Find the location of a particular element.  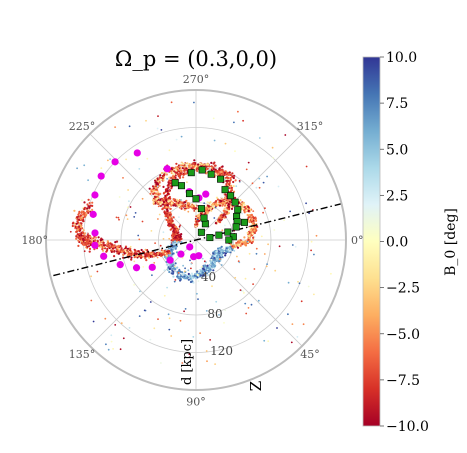

colorbar-tick-label: −10.0 is located at coordinates (407, 427).